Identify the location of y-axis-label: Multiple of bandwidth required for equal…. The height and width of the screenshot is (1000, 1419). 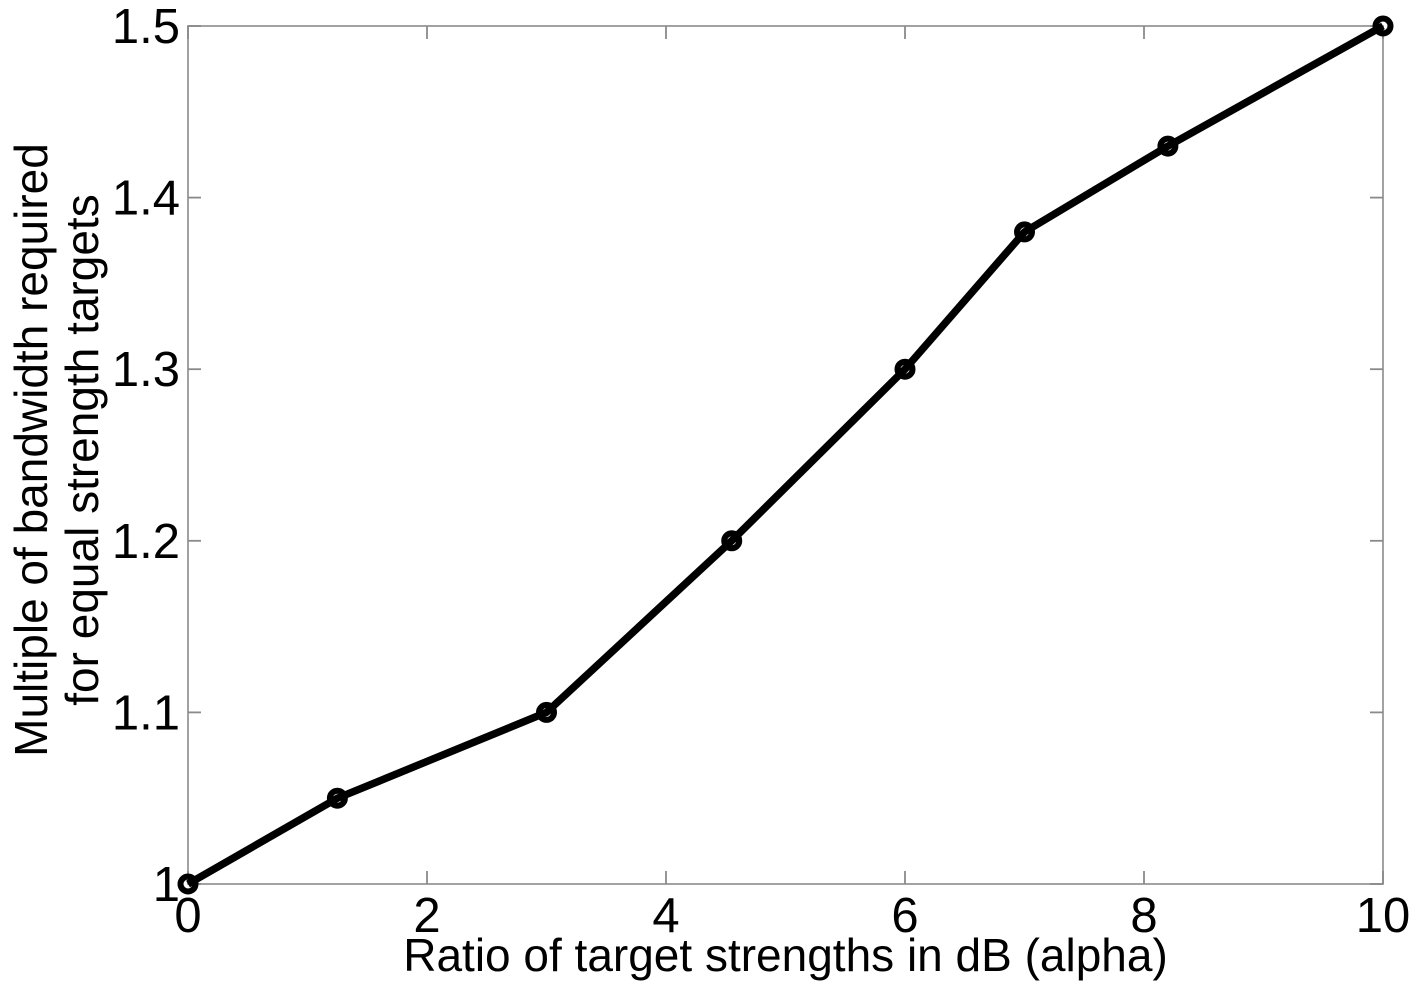
(57, 450).